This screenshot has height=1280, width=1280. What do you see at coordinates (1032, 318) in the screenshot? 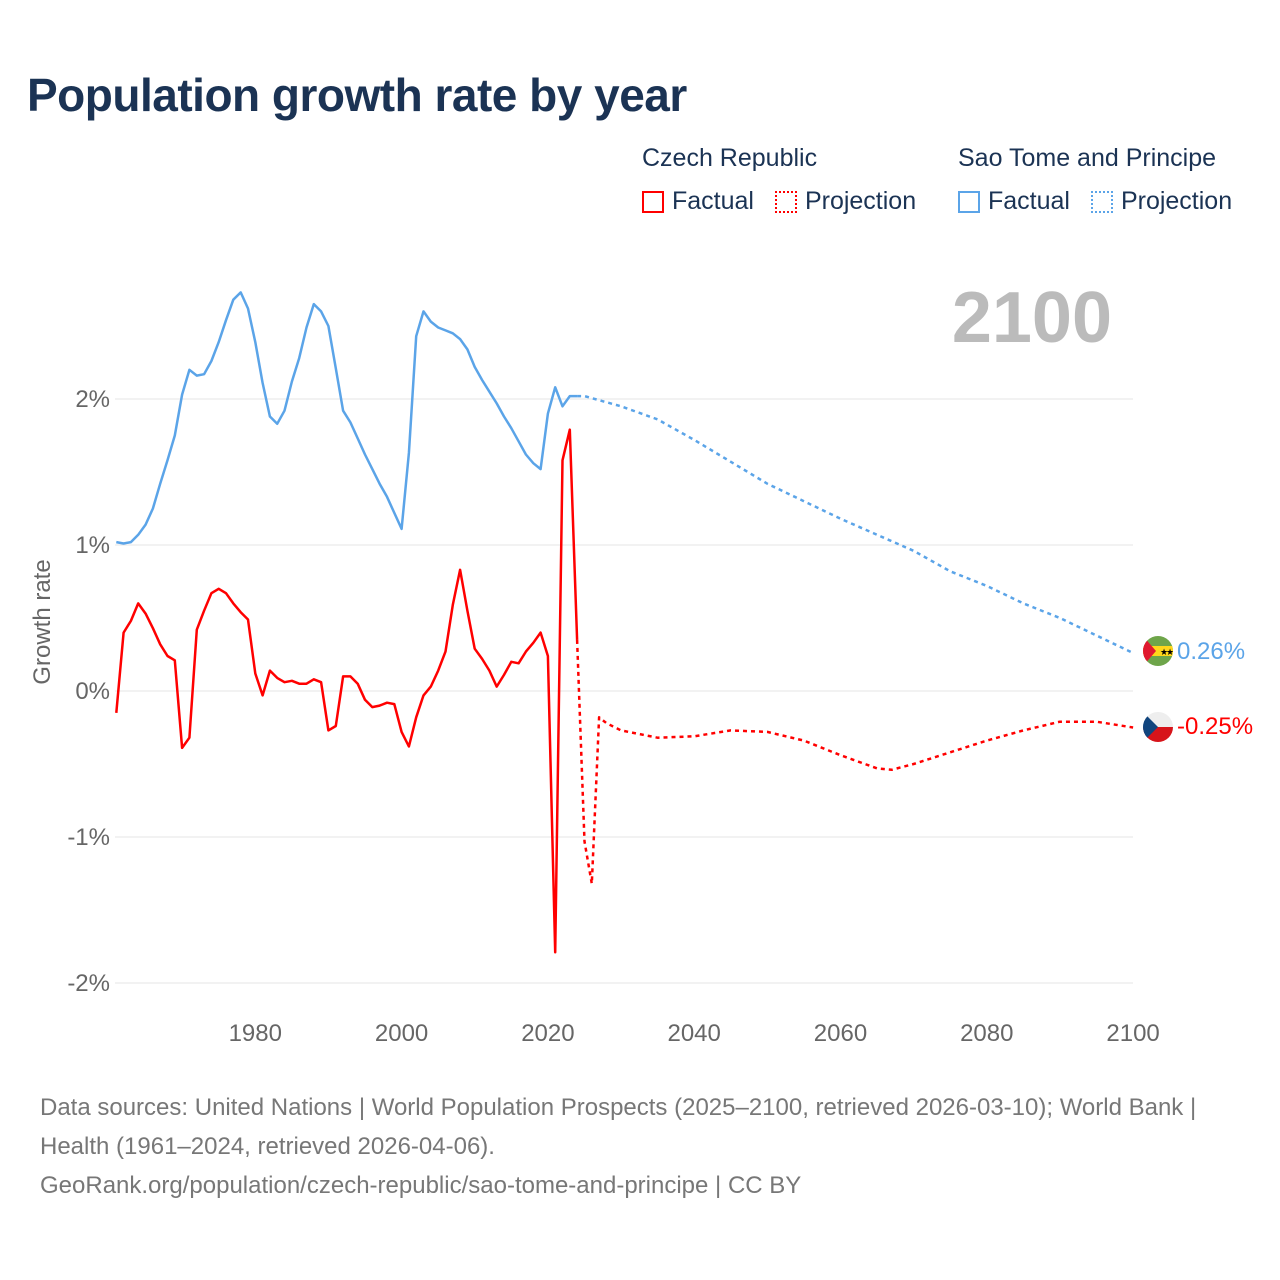
I see `year-watermark: 2100` at bounding box center [1032, 318].